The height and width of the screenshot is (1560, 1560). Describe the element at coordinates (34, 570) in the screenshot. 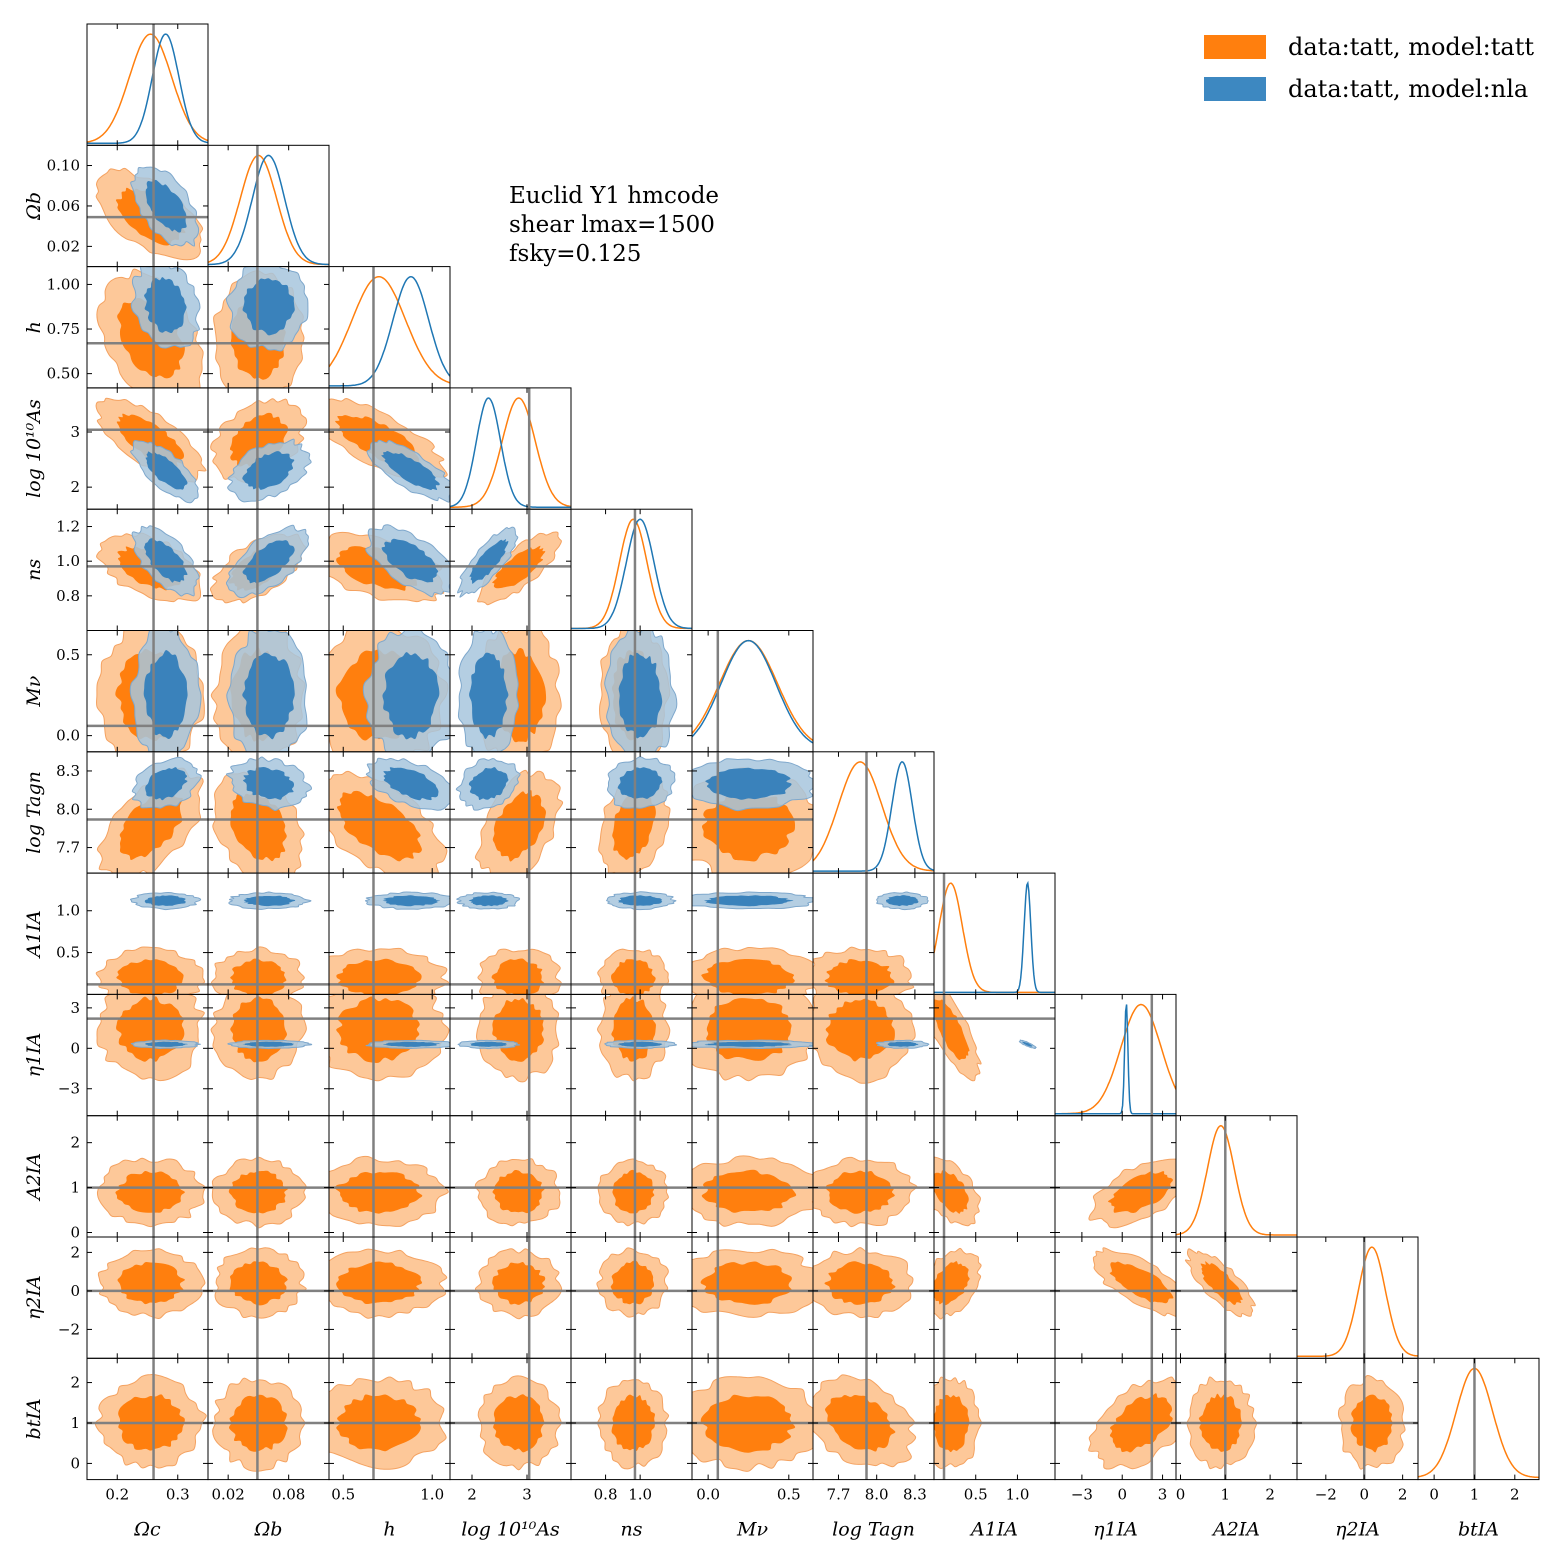

I see `y-axis-label-n_s: ns` at that location.